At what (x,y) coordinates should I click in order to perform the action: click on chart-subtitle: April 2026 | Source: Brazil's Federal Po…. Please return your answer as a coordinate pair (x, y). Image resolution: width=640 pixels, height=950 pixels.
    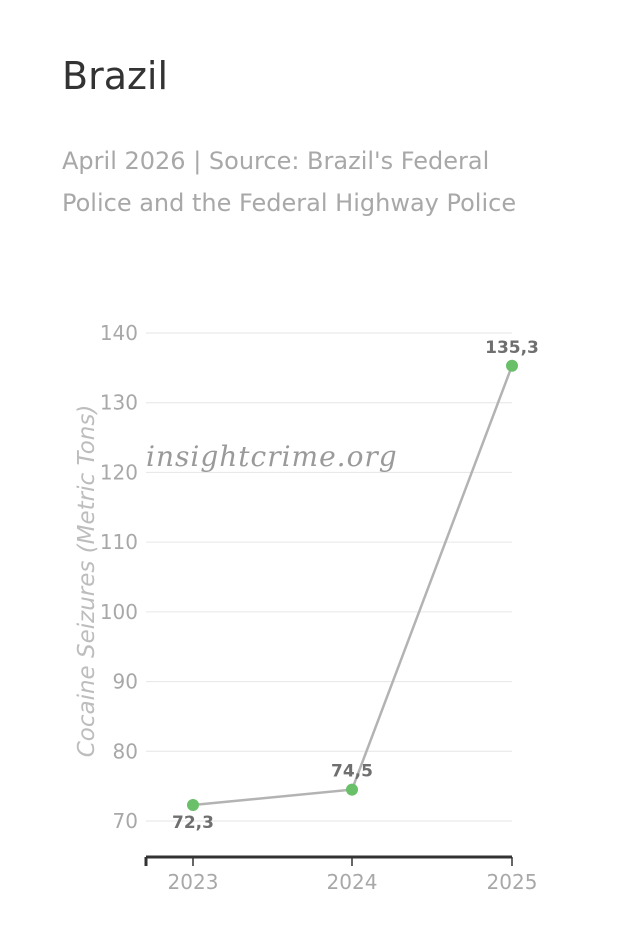
    Looking at the image, I should click on (289, 182).